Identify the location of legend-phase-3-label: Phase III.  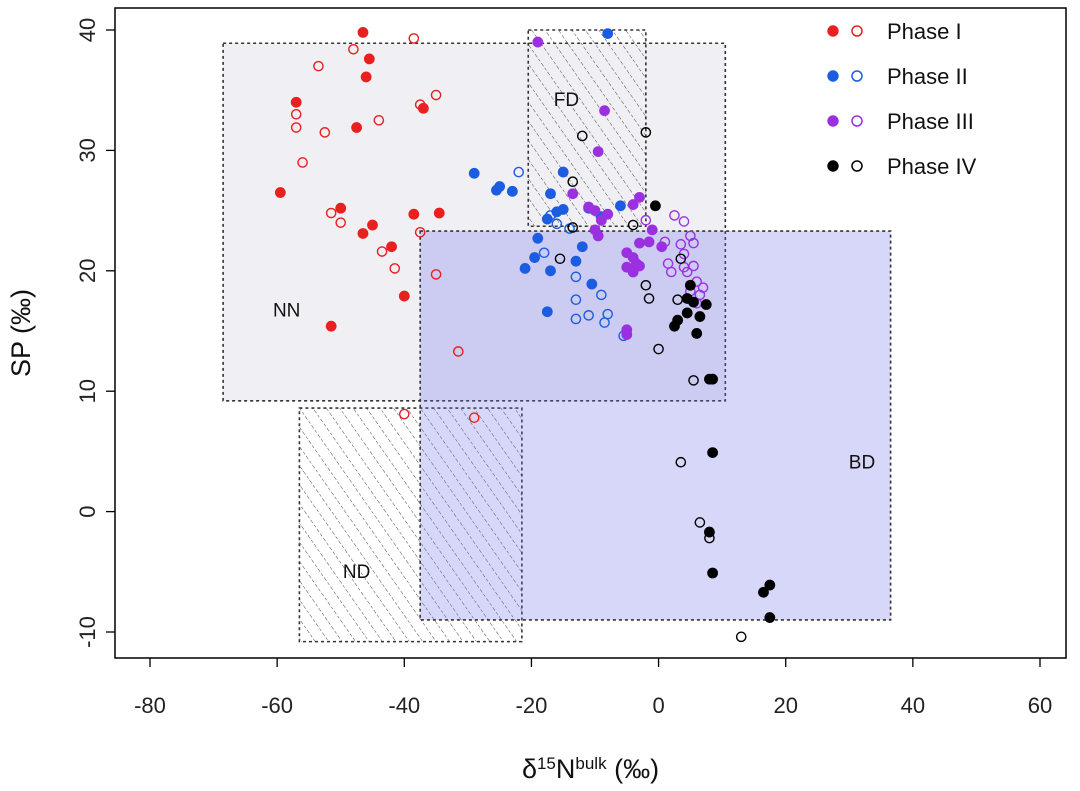
(930, 121).